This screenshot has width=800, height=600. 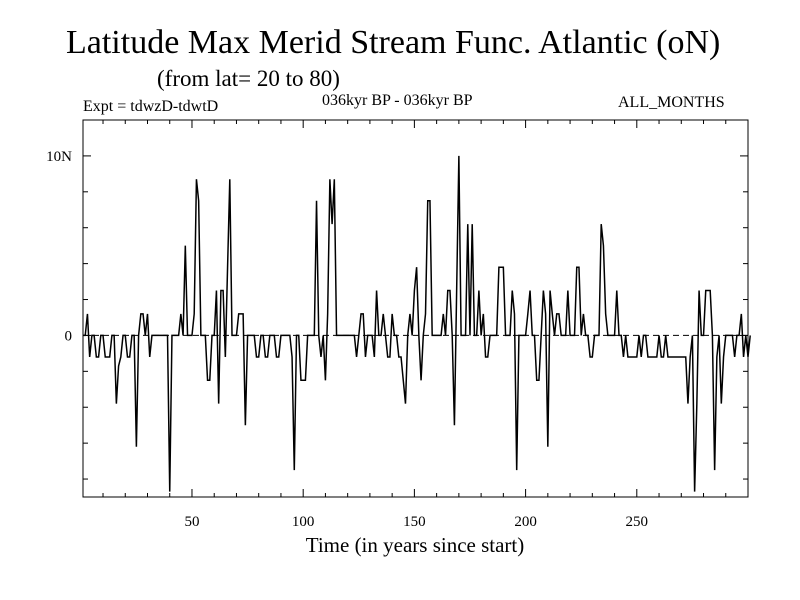 What do you see at coordinates (397, 100) in the screenshot?
I see `period-label: 036kyr BP - 036kyr BP` at bounding box center [397, 100].